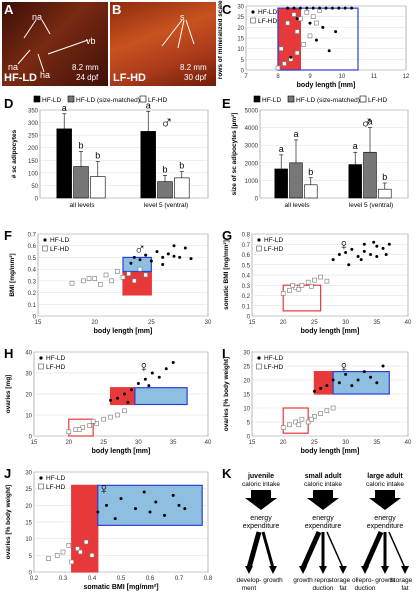 The height and width of the screenshot is (600, 416). Describe the element at coordinates (252, 112) in the screenshot. I see `y-tick-label: 5000` at that location.